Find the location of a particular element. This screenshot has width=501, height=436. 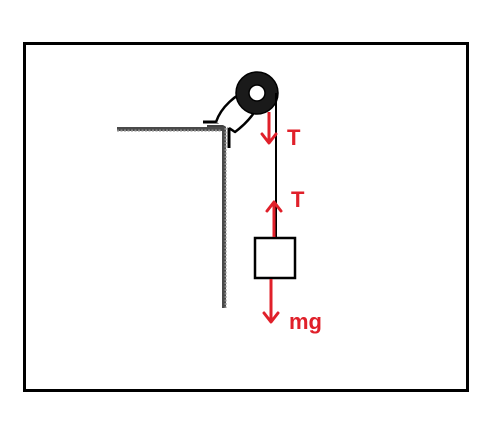

tension-arrow-block is located at coordinates (274, 218).